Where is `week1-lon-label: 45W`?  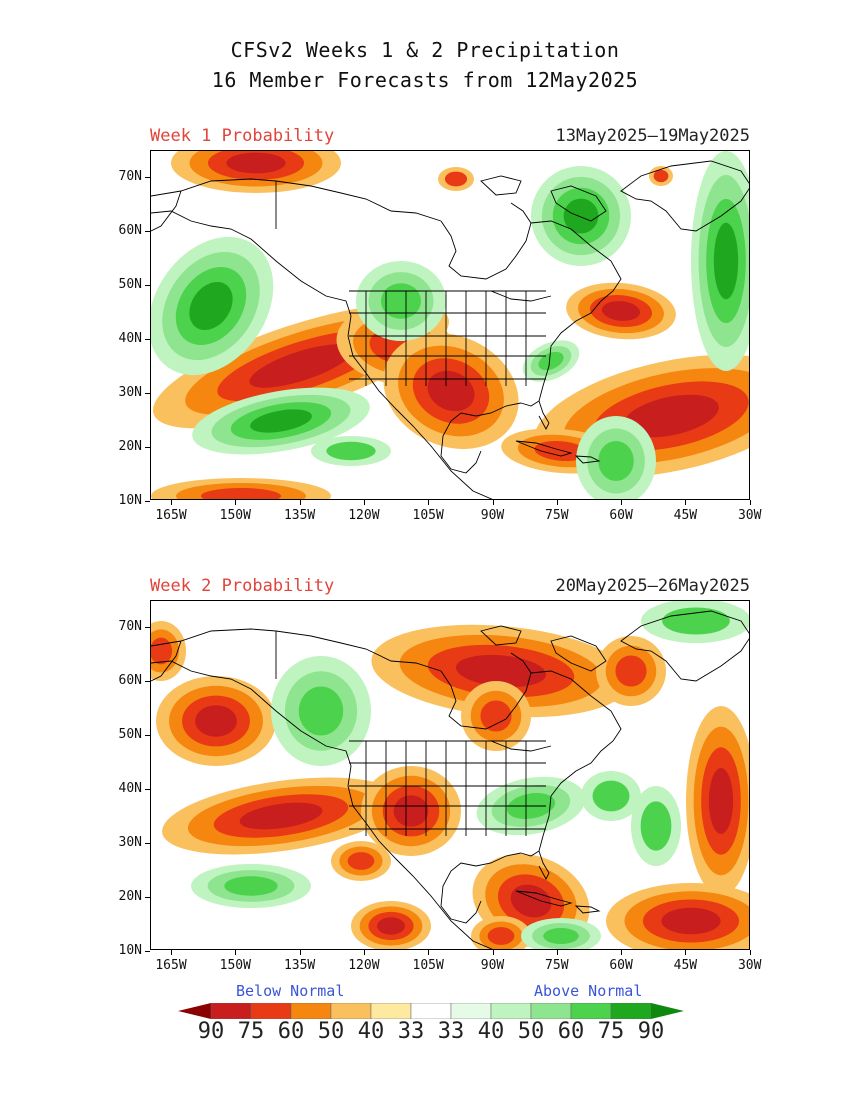
week1-lon-label: 45W is located at coordinates (685, 515).